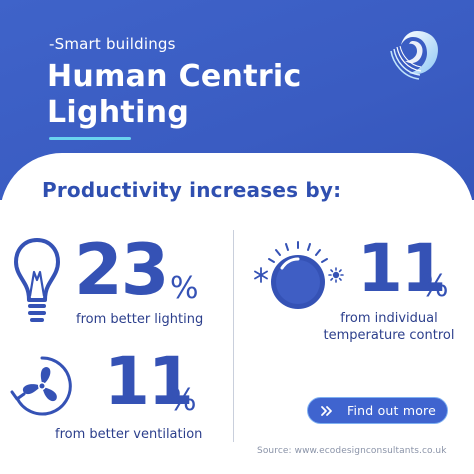 This screenshot has width=474, height=474. I want to click on subtitle: -Smart buildings, so click(112, 44).